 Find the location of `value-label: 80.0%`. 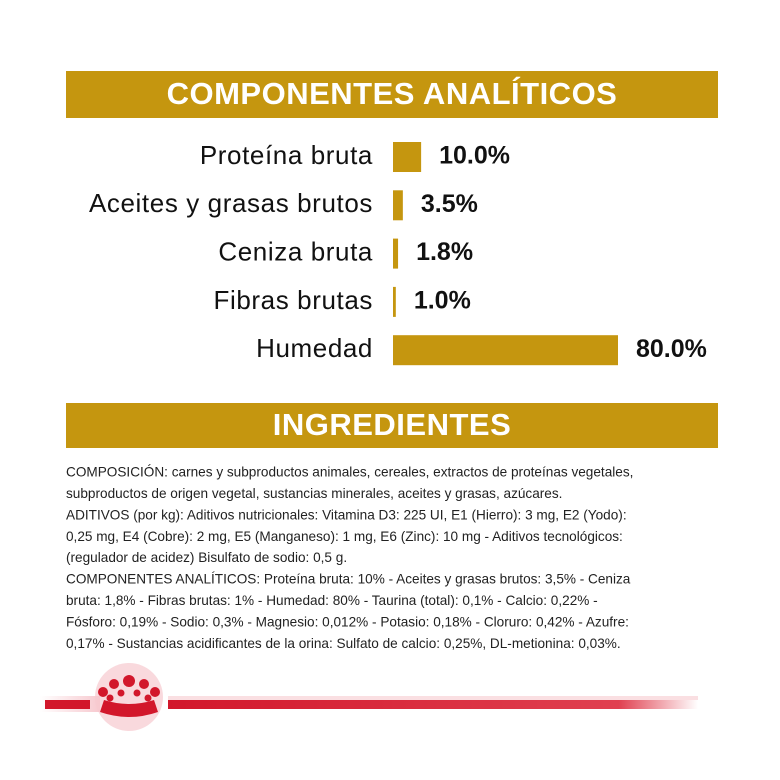

value-label: 80.0% is located at coordinates (671, 349).